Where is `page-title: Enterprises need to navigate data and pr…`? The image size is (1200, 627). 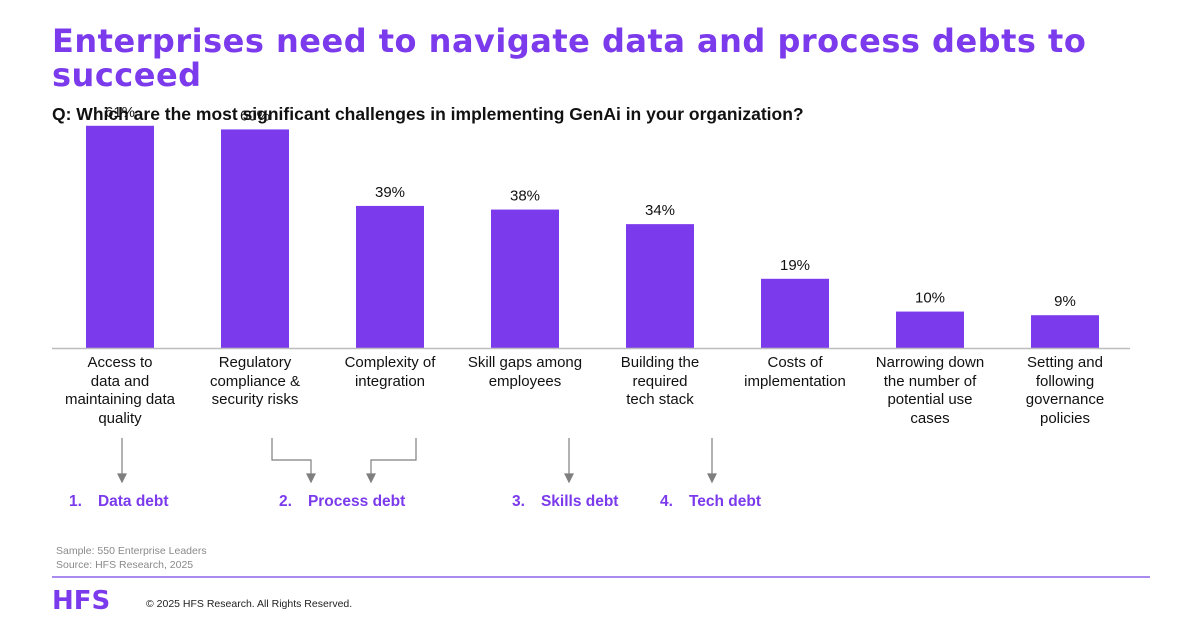
page-title: Enterprises need to navigate data and pr… is located at coordinates (569, 58).